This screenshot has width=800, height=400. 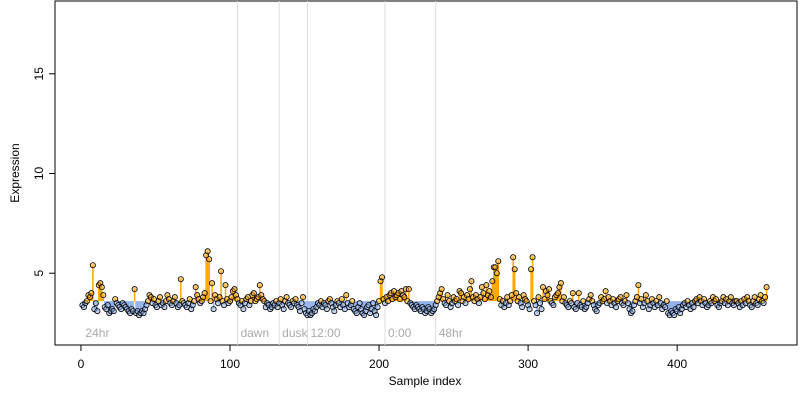 What do you see at coordinates (97, 333) in the screenshot?
I see `section-label: 24hr` at bounding box center [97, 333].